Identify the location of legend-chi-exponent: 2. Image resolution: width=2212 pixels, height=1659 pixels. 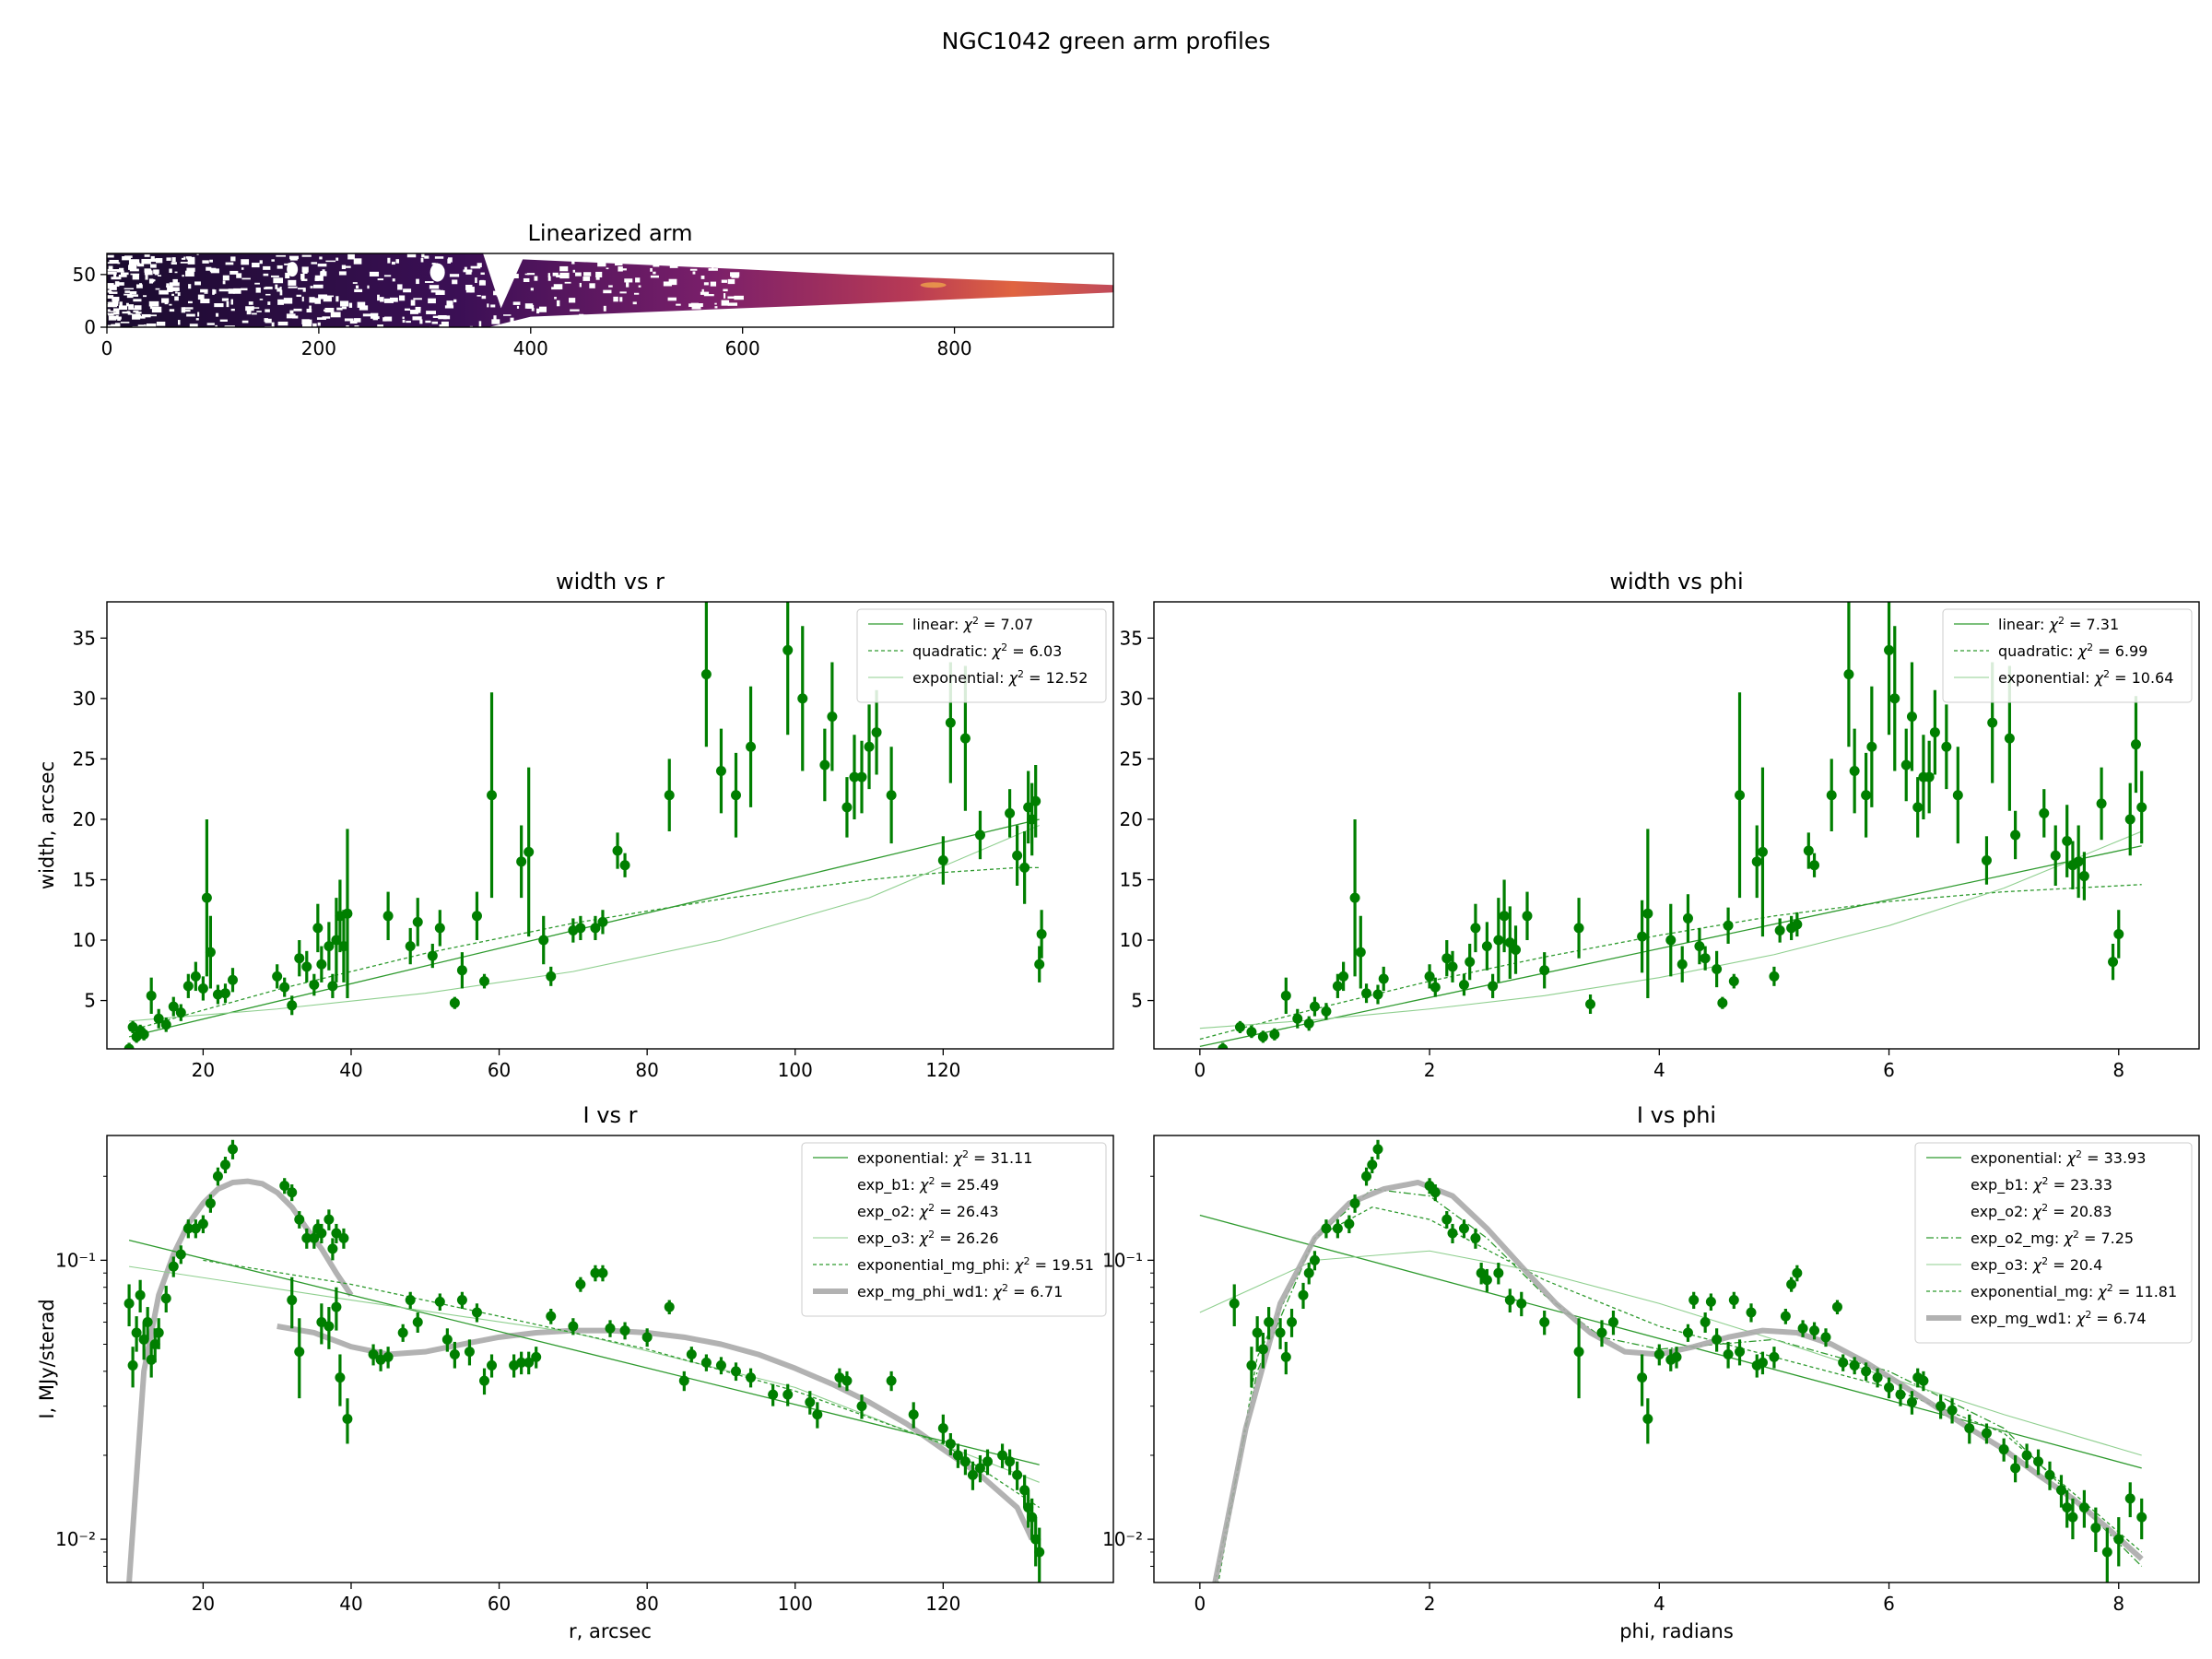
(2090, 647).